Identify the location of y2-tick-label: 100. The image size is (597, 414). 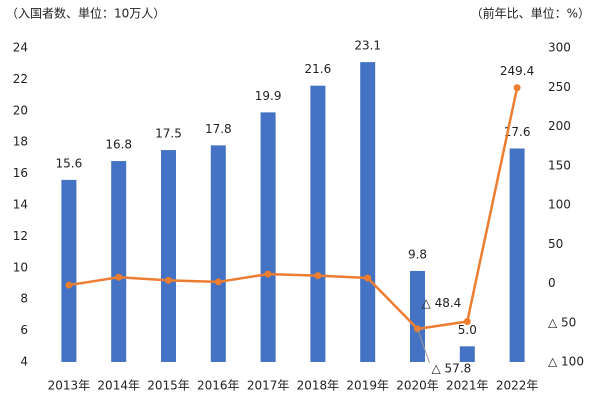
(559, 205).